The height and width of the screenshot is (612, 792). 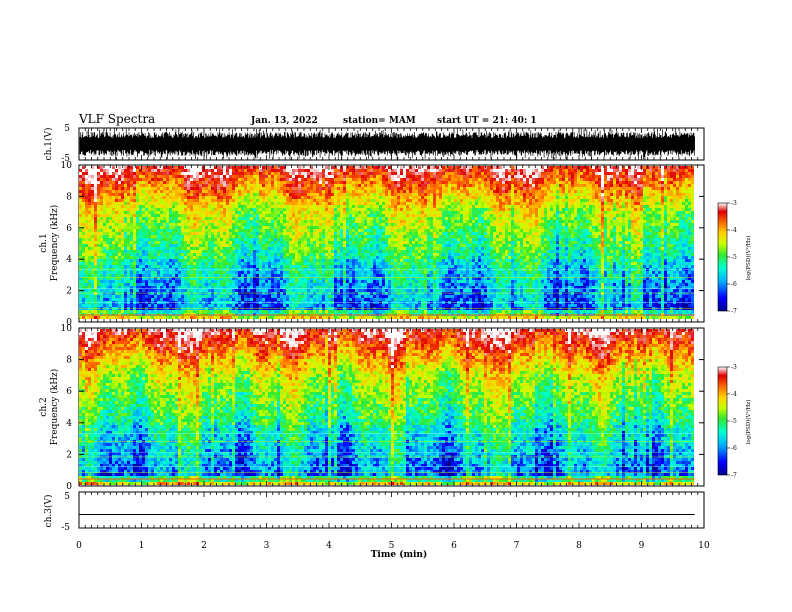 I want to click on x-tick-label: 5, so click(x=392, y=546).